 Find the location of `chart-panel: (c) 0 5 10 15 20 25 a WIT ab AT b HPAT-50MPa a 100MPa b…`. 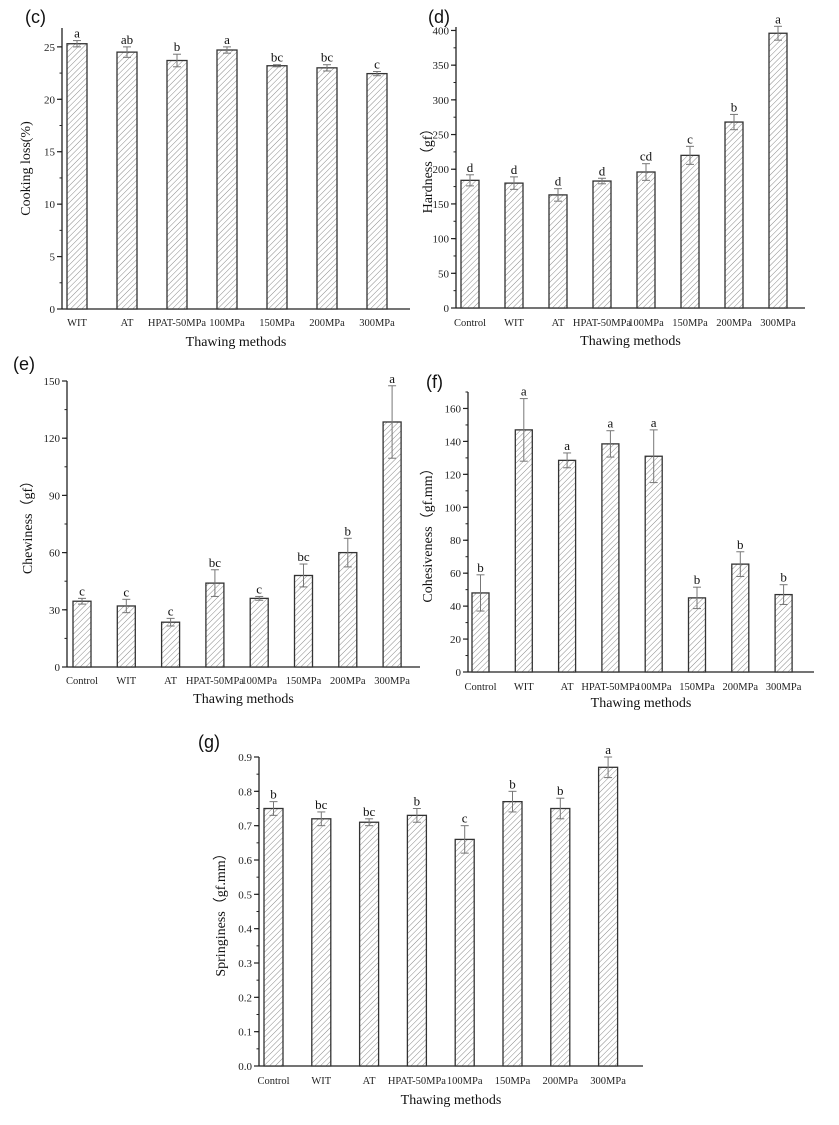

chart-panel: (c) 0 5 10 15 20 25 a WIT ab AT b HPAT-50MPa a 100MPa b… is located at coordinates (214, 178).